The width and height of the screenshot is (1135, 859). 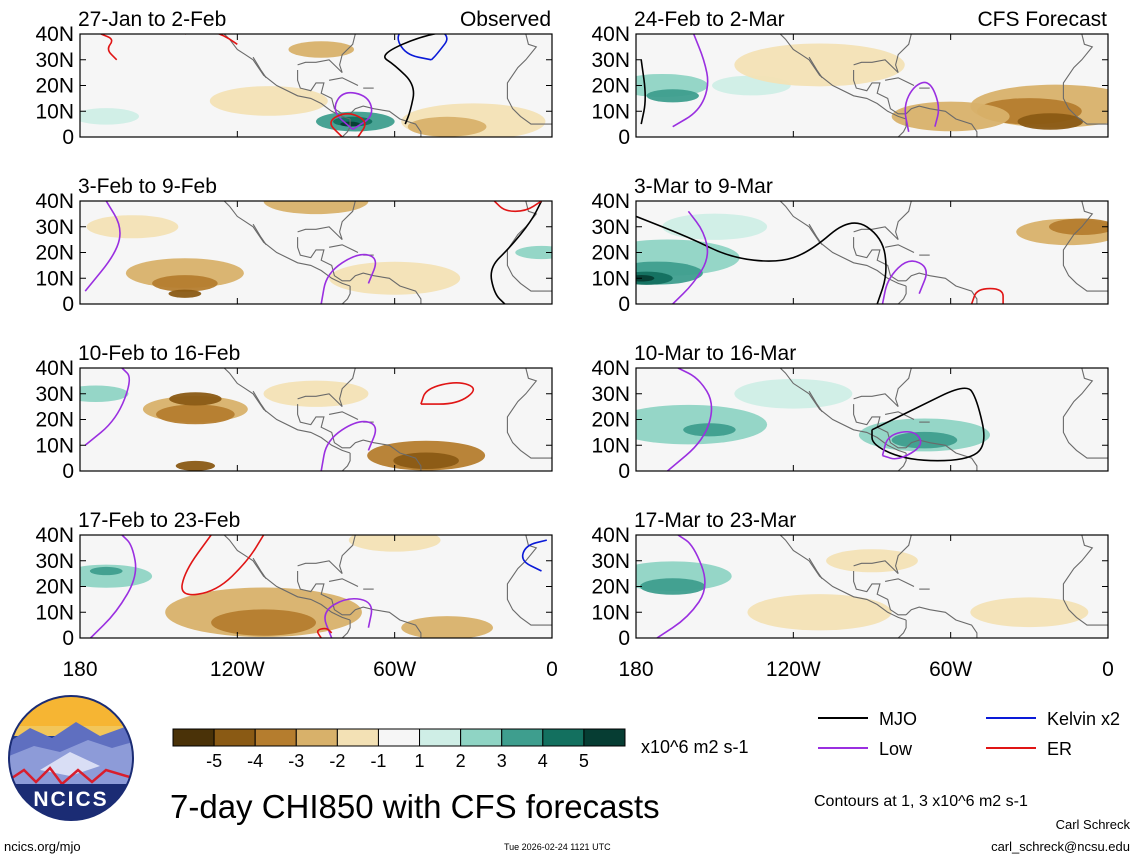 What do you see at coordinates (709, 19) in the screenshot?
I see `panel-date-label: 24-Feb to 2-Mar` at bounding box center [709, 19].